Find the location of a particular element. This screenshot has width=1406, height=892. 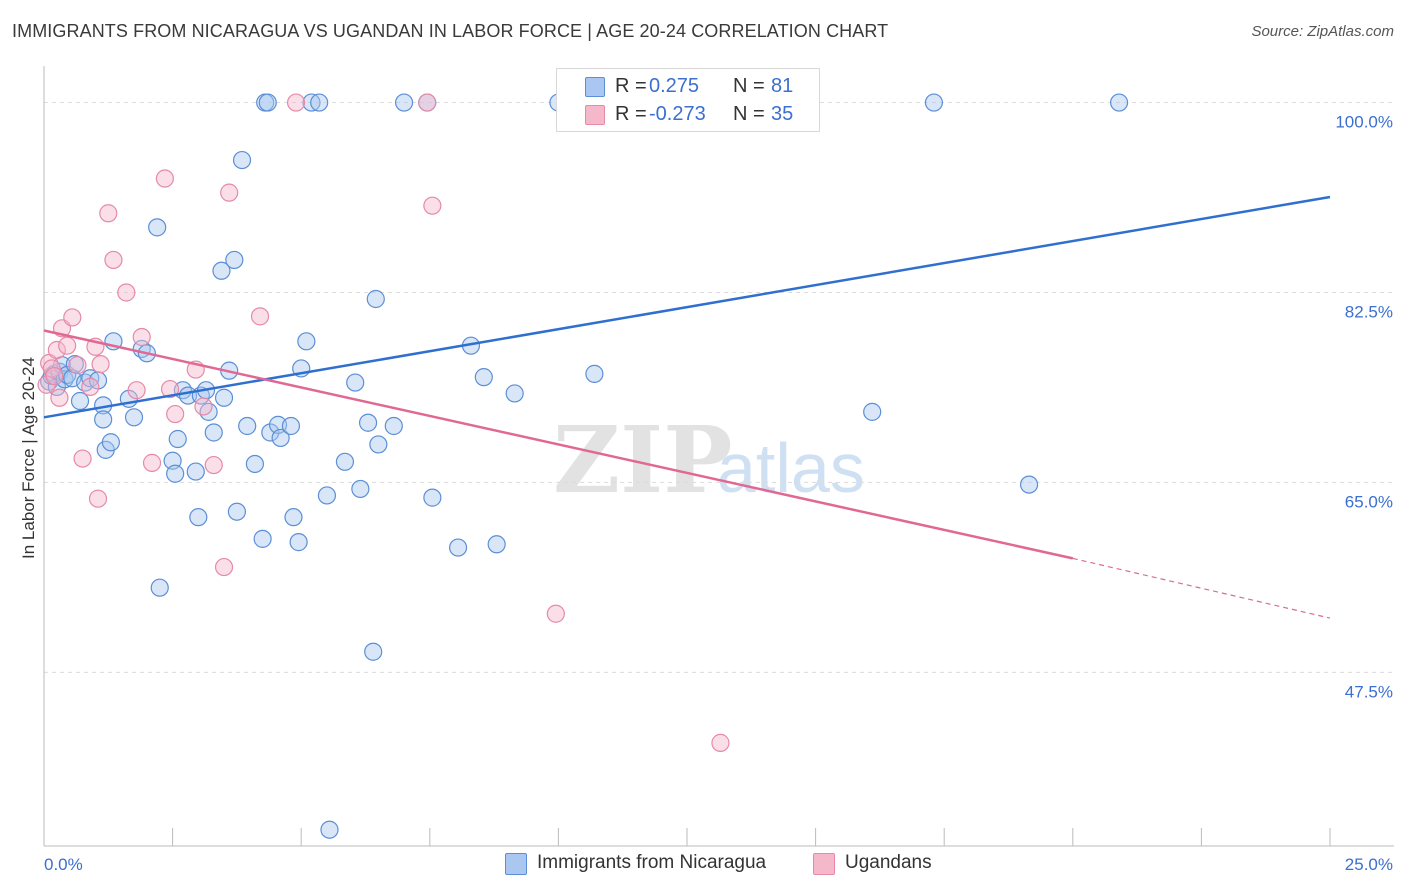

legend-row-nicaragua: R = 0.275 N = 81 is located at coordinates (688, 87).